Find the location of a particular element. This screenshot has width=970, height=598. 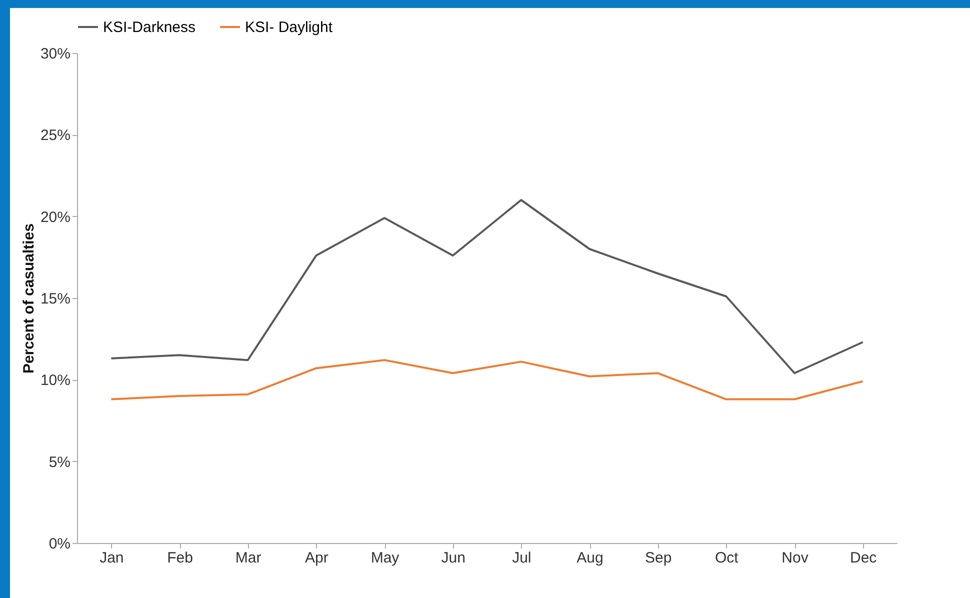

legend-label: KSI-Darkness is located at coordinates (149, 27).